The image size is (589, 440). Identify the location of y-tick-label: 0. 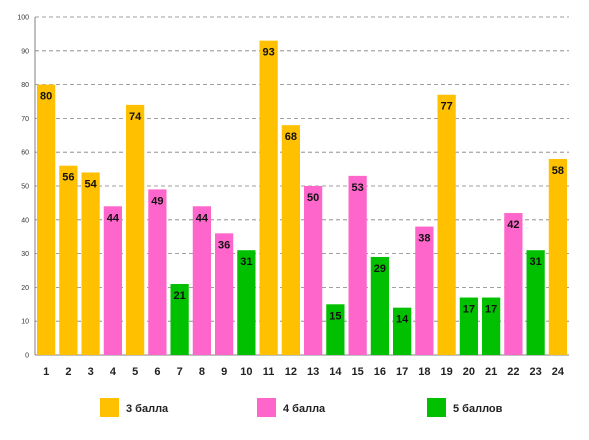
(27, 356).